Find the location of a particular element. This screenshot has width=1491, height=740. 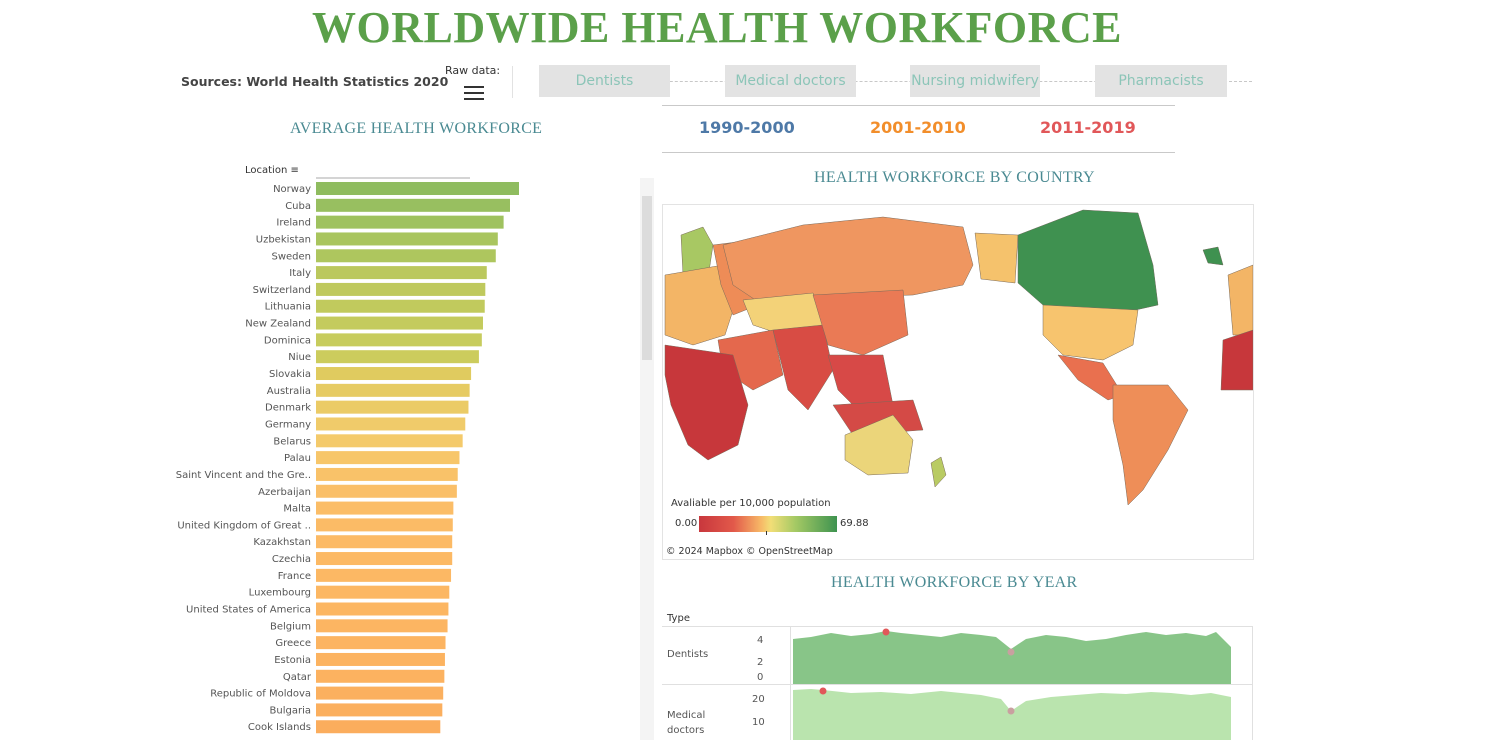

bar-label: Ireland is located at coordinates (293, 223).